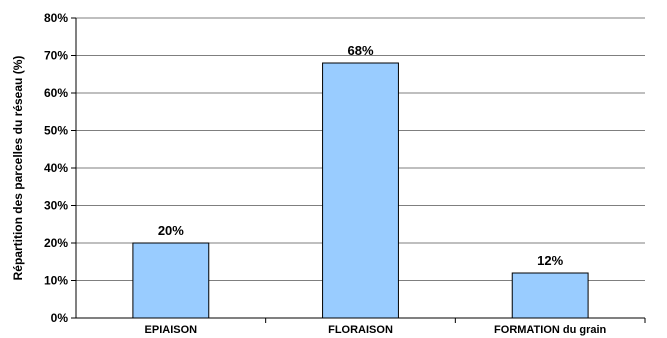 Image resolution: width=667 pixels, height=338 pixels. I want to click on y-tick-label: 0%, so click(60, 318).